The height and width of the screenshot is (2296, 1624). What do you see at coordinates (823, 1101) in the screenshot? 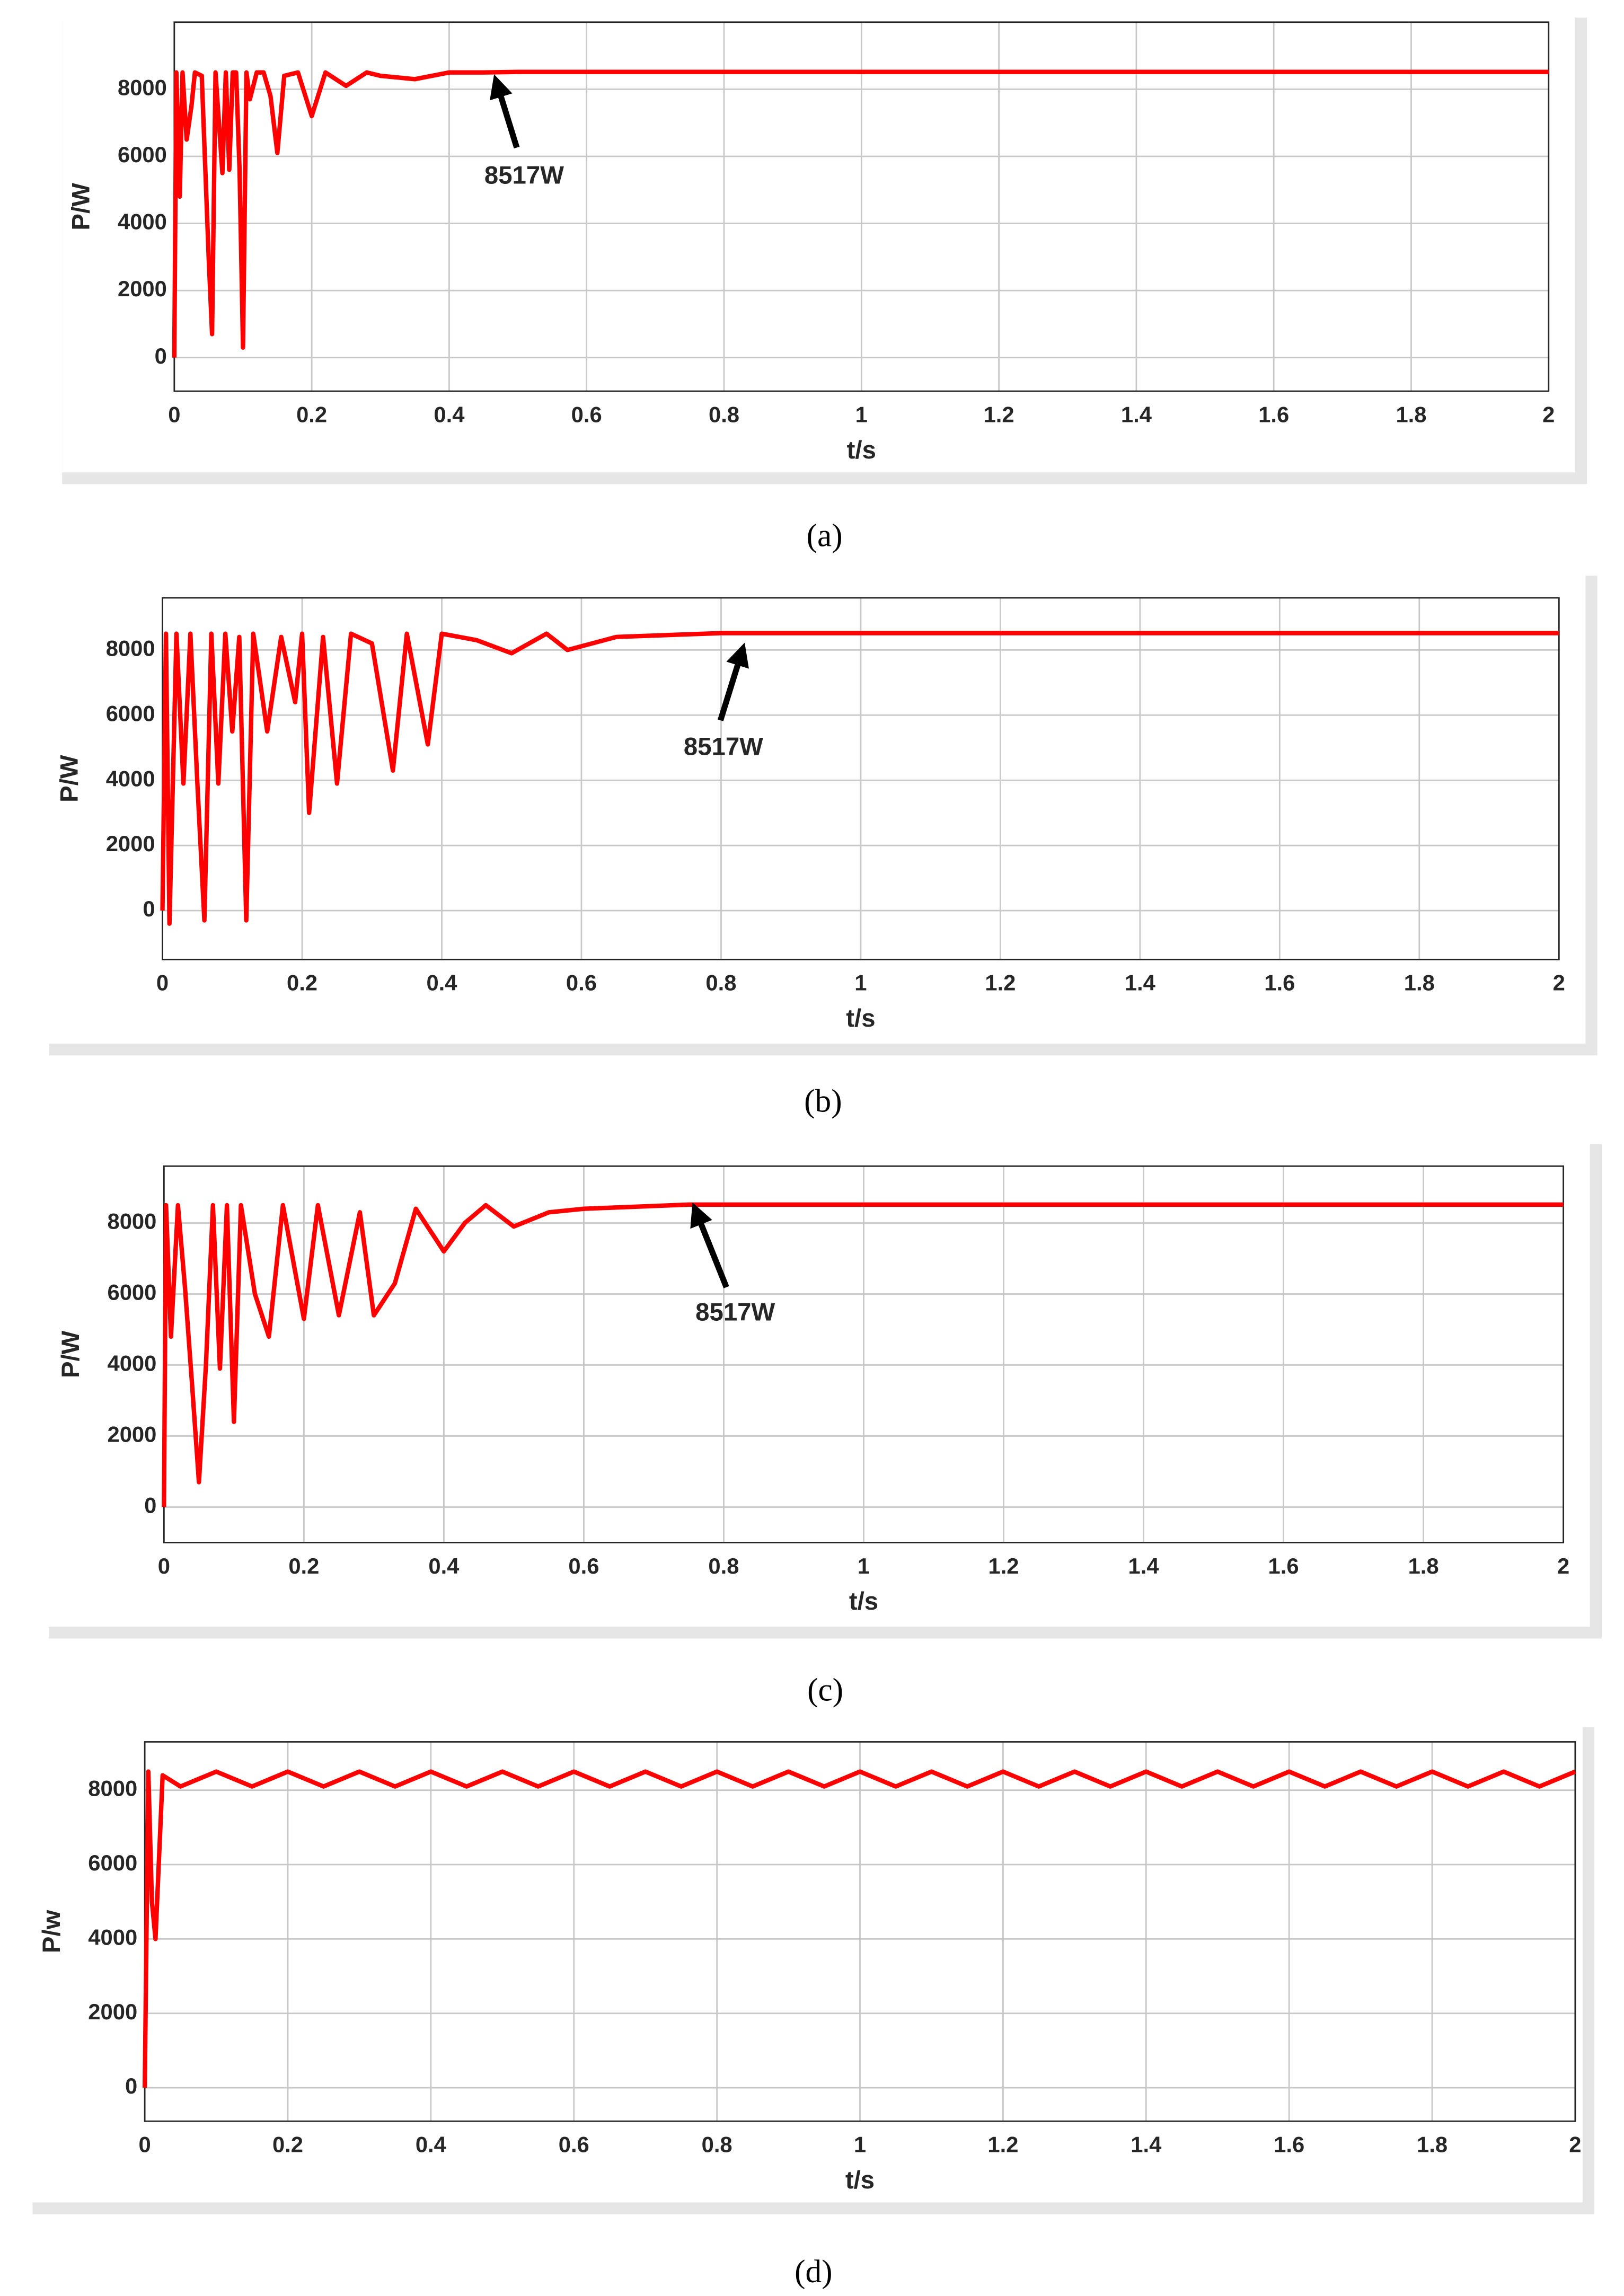
I see `caption: (b)` at bounding box center [823, 1101].